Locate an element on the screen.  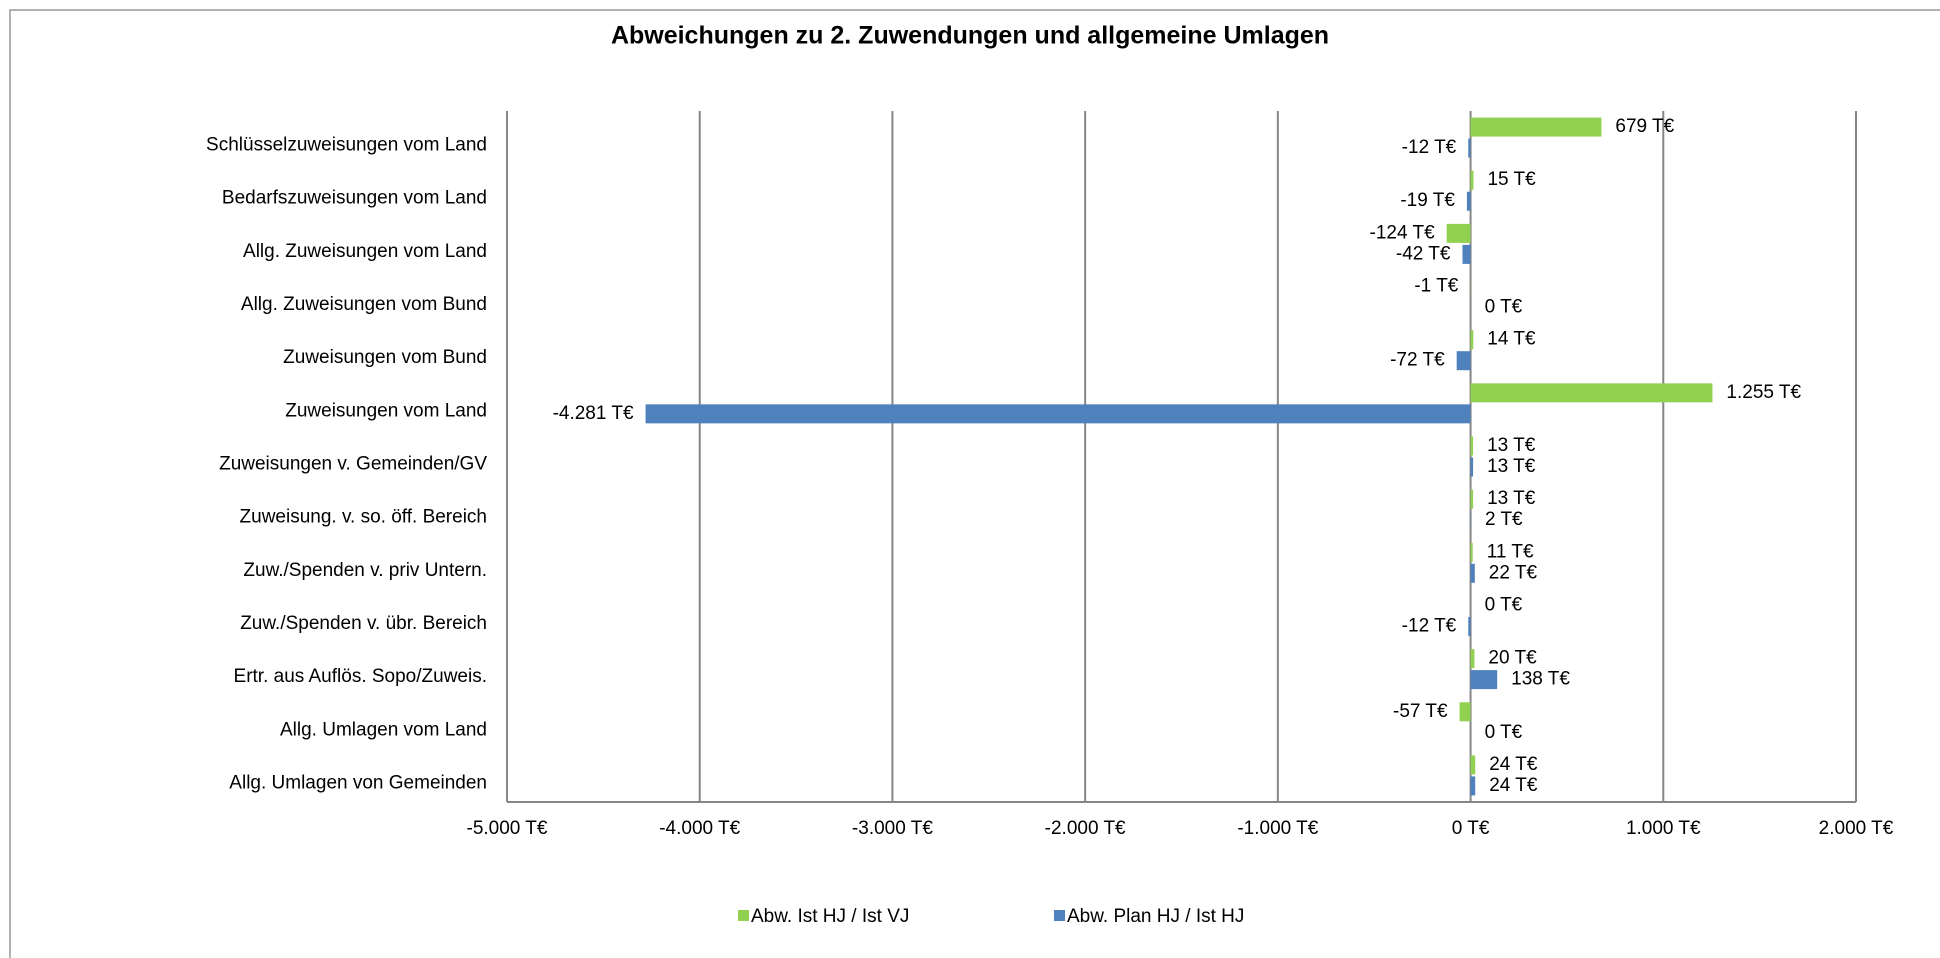
y-tick-label: Zuw./Spenden v. übr. Bereich is located at coordinates (363, 623).